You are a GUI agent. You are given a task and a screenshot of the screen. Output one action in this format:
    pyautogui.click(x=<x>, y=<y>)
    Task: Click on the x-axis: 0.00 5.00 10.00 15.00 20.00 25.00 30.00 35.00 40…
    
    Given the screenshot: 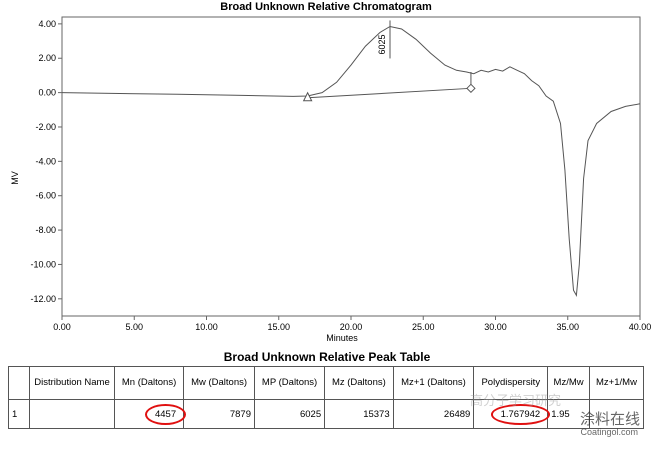 What is the action you would take?
    pyautogui.click(x=352, y=324)
    